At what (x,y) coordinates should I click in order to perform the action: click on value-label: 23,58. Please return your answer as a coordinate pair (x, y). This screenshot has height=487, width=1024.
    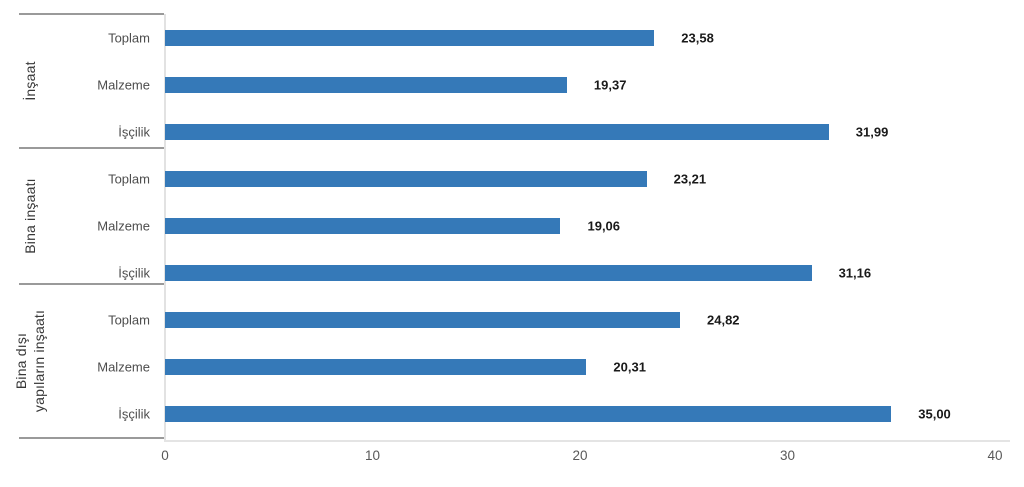
    Looking at the image, I should click on (697, 38).